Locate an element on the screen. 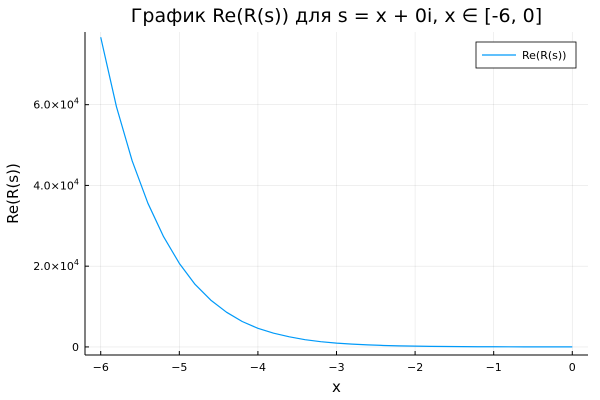  y-ticks: 0 2.0×10⁴ 4.0×10⁴ 6.0×10⁴ is located at coordinates (61, 225).